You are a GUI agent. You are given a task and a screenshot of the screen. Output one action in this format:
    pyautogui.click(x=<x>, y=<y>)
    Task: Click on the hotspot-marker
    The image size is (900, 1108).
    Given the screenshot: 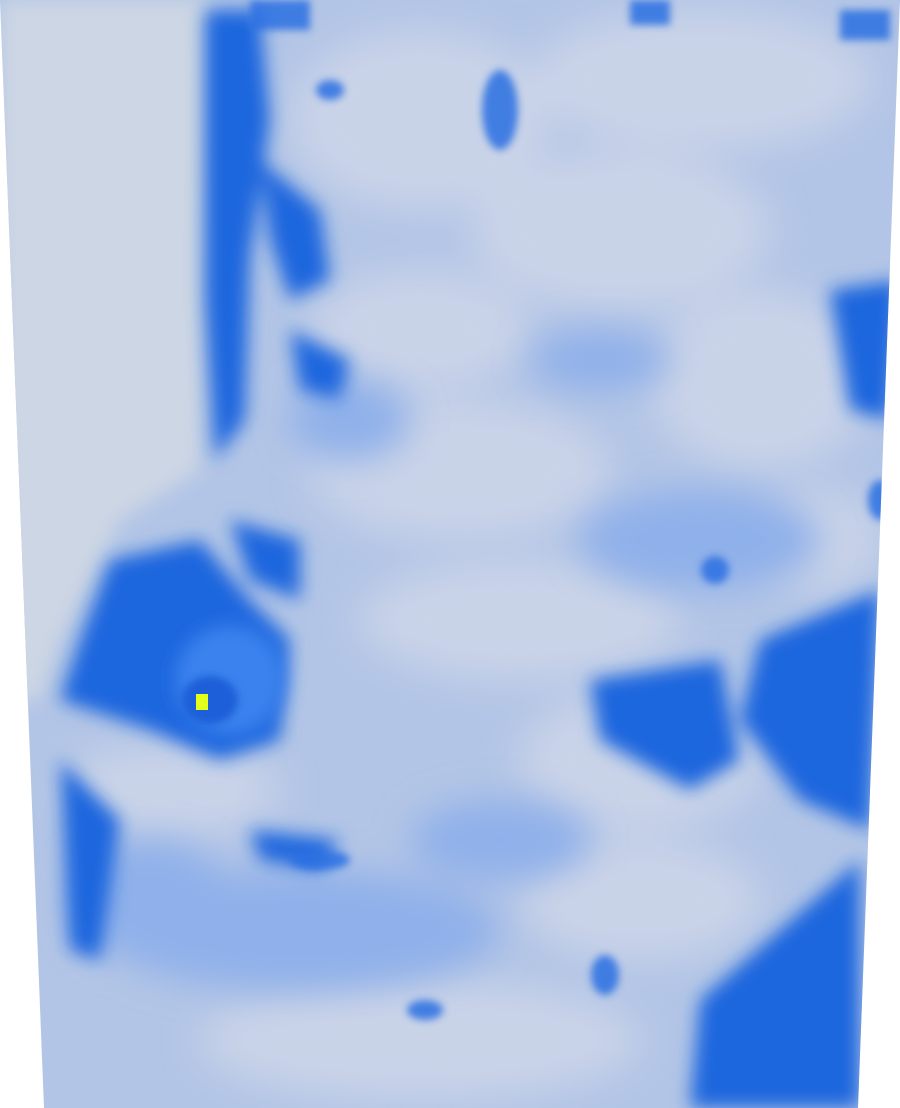 What is the action you would take?
    pyautogui.click(x=202, y=702)
    